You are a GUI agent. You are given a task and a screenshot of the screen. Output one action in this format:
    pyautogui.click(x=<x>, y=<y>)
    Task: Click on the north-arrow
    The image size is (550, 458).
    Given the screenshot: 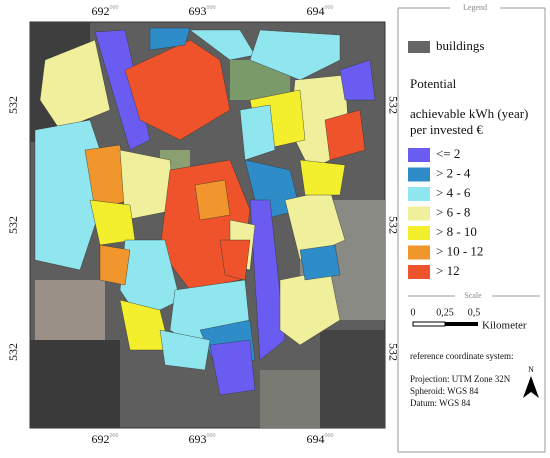 What is the action you would take?
    pyautogui.click(x=531, y=387)
    